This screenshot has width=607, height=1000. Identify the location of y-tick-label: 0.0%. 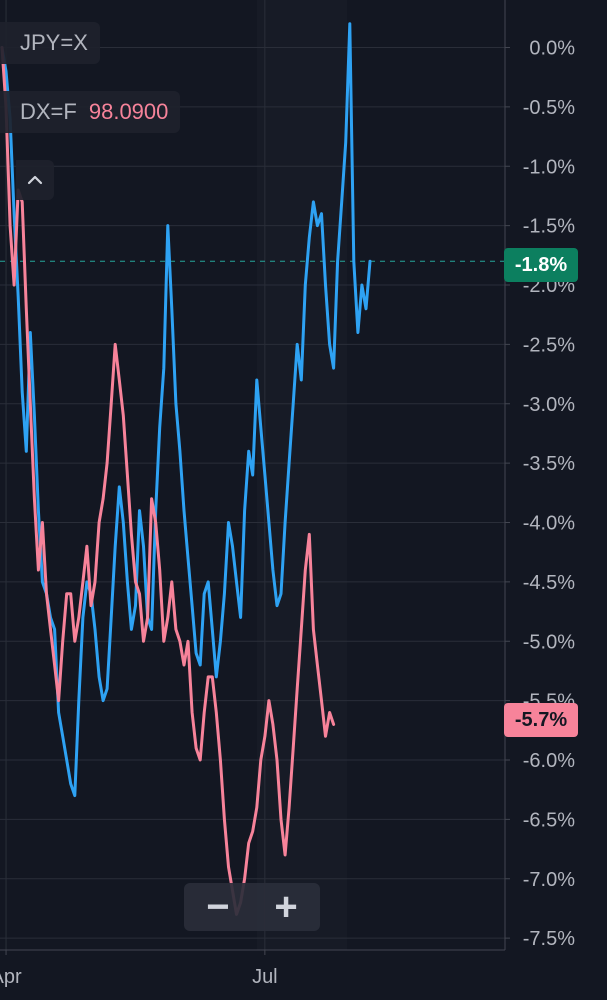
(552, 49).